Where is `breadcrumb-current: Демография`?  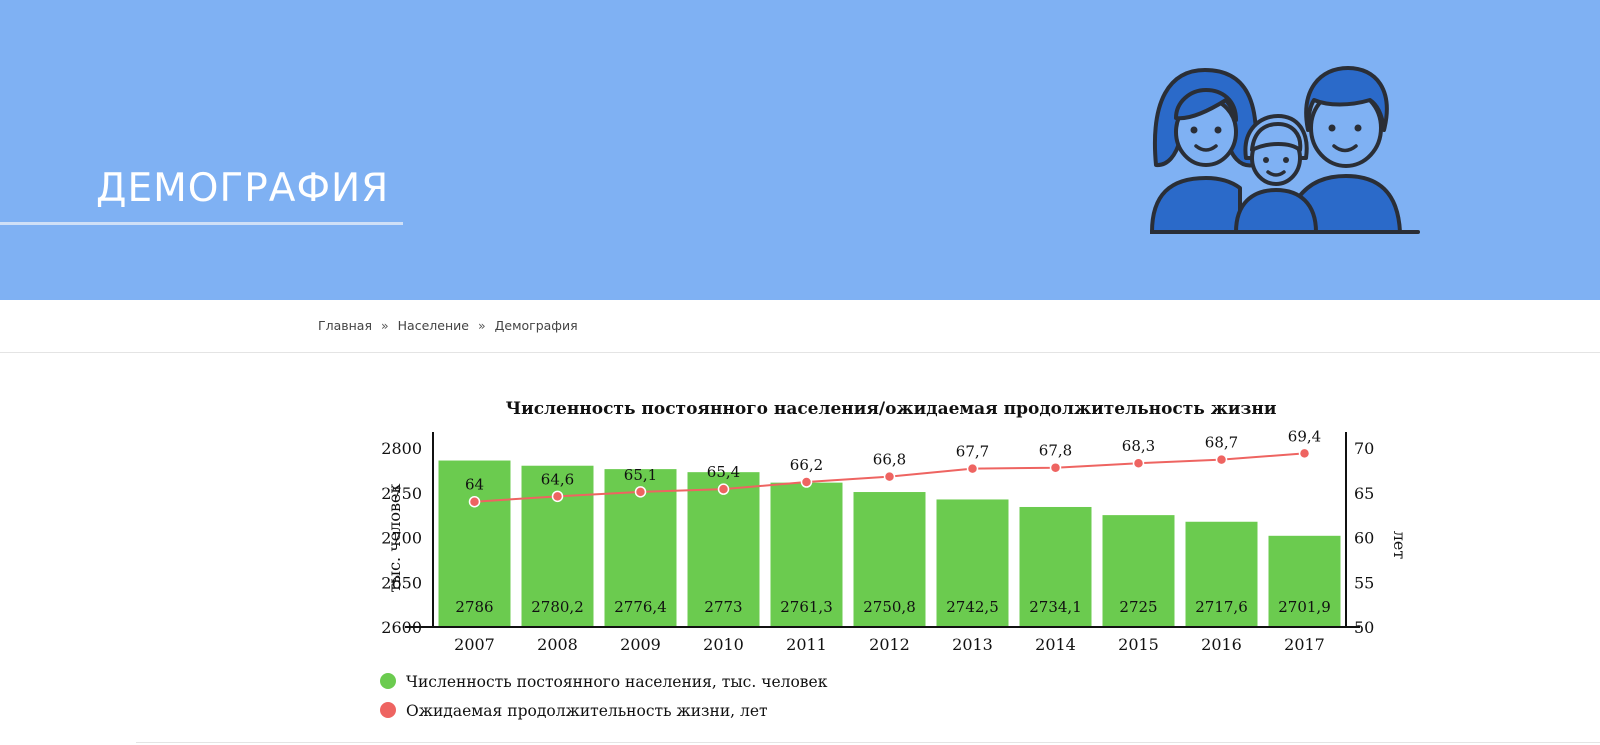 breadcrumb-current: Демография is located at coordinates (536, 325).